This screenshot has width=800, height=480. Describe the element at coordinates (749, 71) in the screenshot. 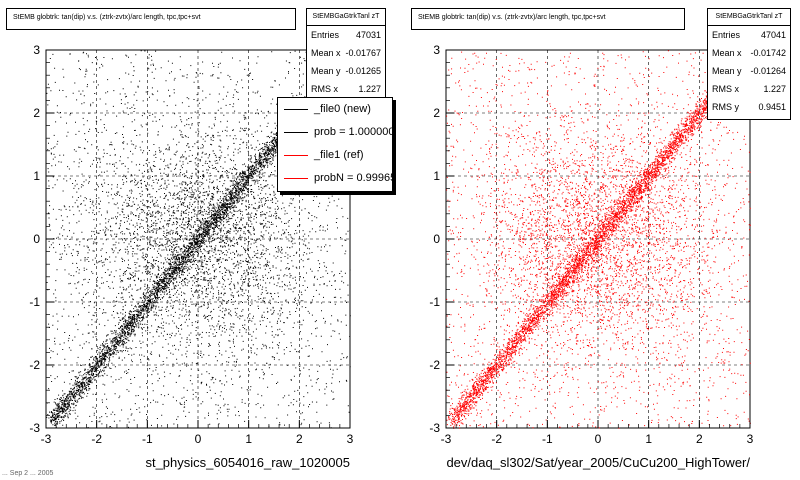

I see `stats-row-mean-y: Mean y -0.01264` at that location.